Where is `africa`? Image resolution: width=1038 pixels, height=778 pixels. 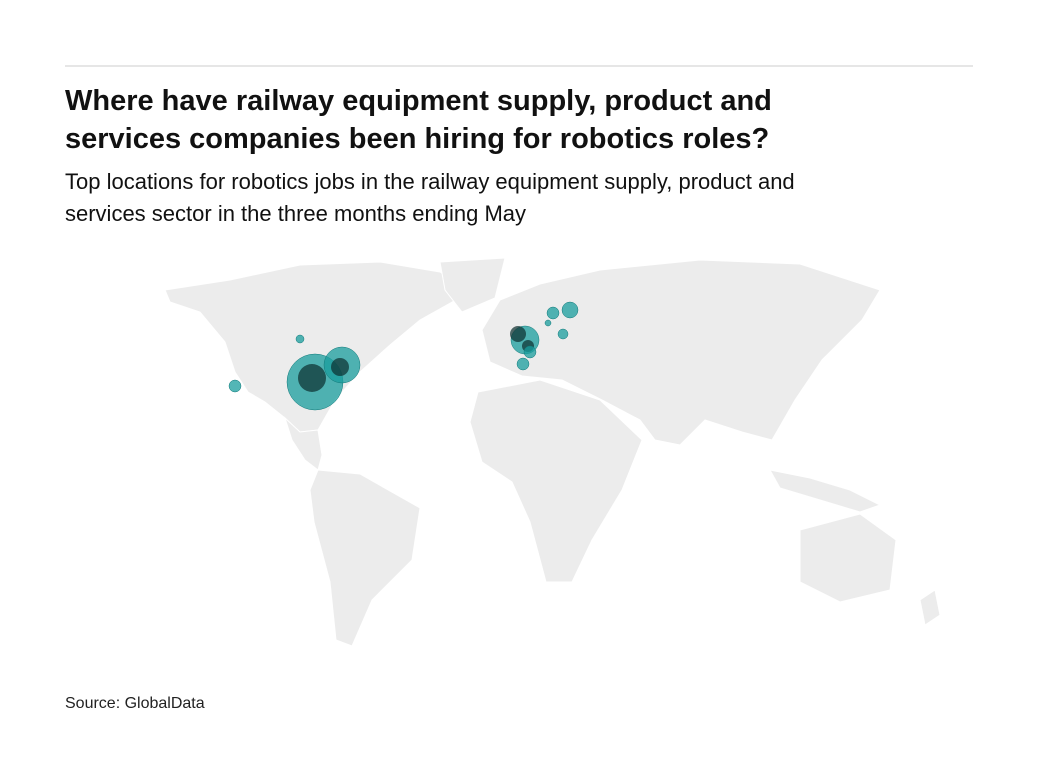
africa is located at coordinates (556, 481).